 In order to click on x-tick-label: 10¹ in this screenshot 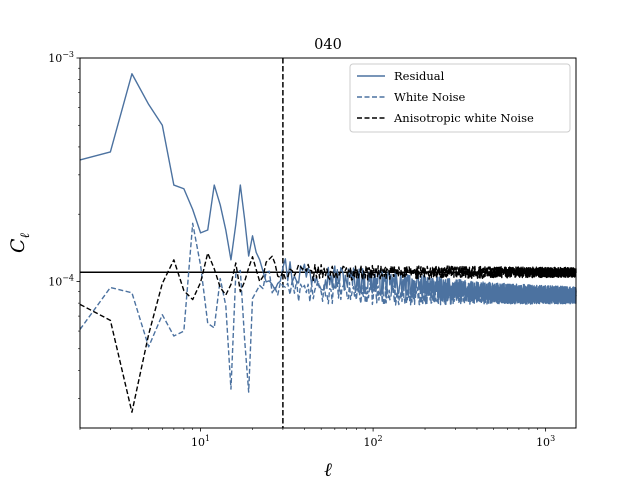, I will do `click(200, 441)`.